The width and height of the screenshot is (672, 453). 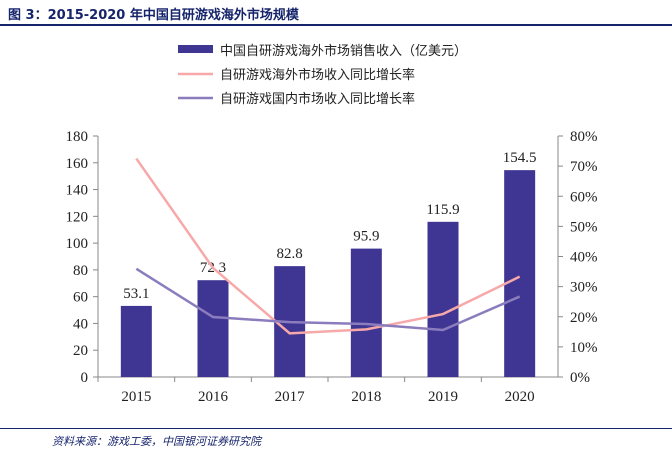 What do you see at coordinates (580, 378) in the screenshot?
I see `y2-tick-label: 0%` at bounding box center [580, 378].